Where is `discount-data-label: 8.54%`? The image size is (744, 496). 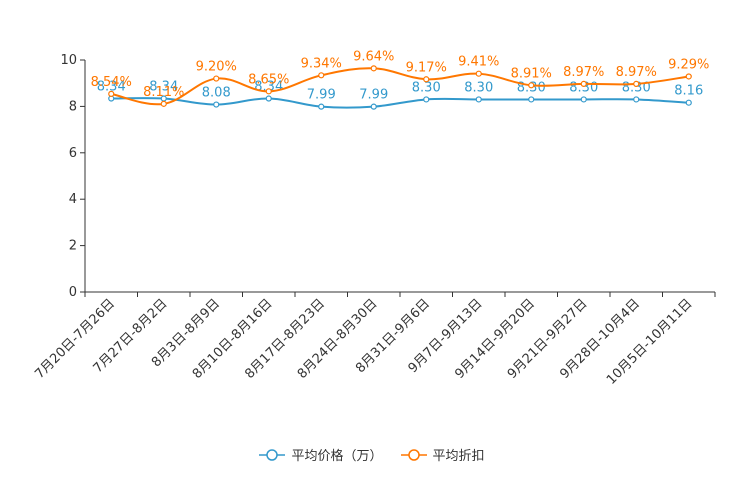
discount-data-label: 8.54% is located at coordinates (111, 82).